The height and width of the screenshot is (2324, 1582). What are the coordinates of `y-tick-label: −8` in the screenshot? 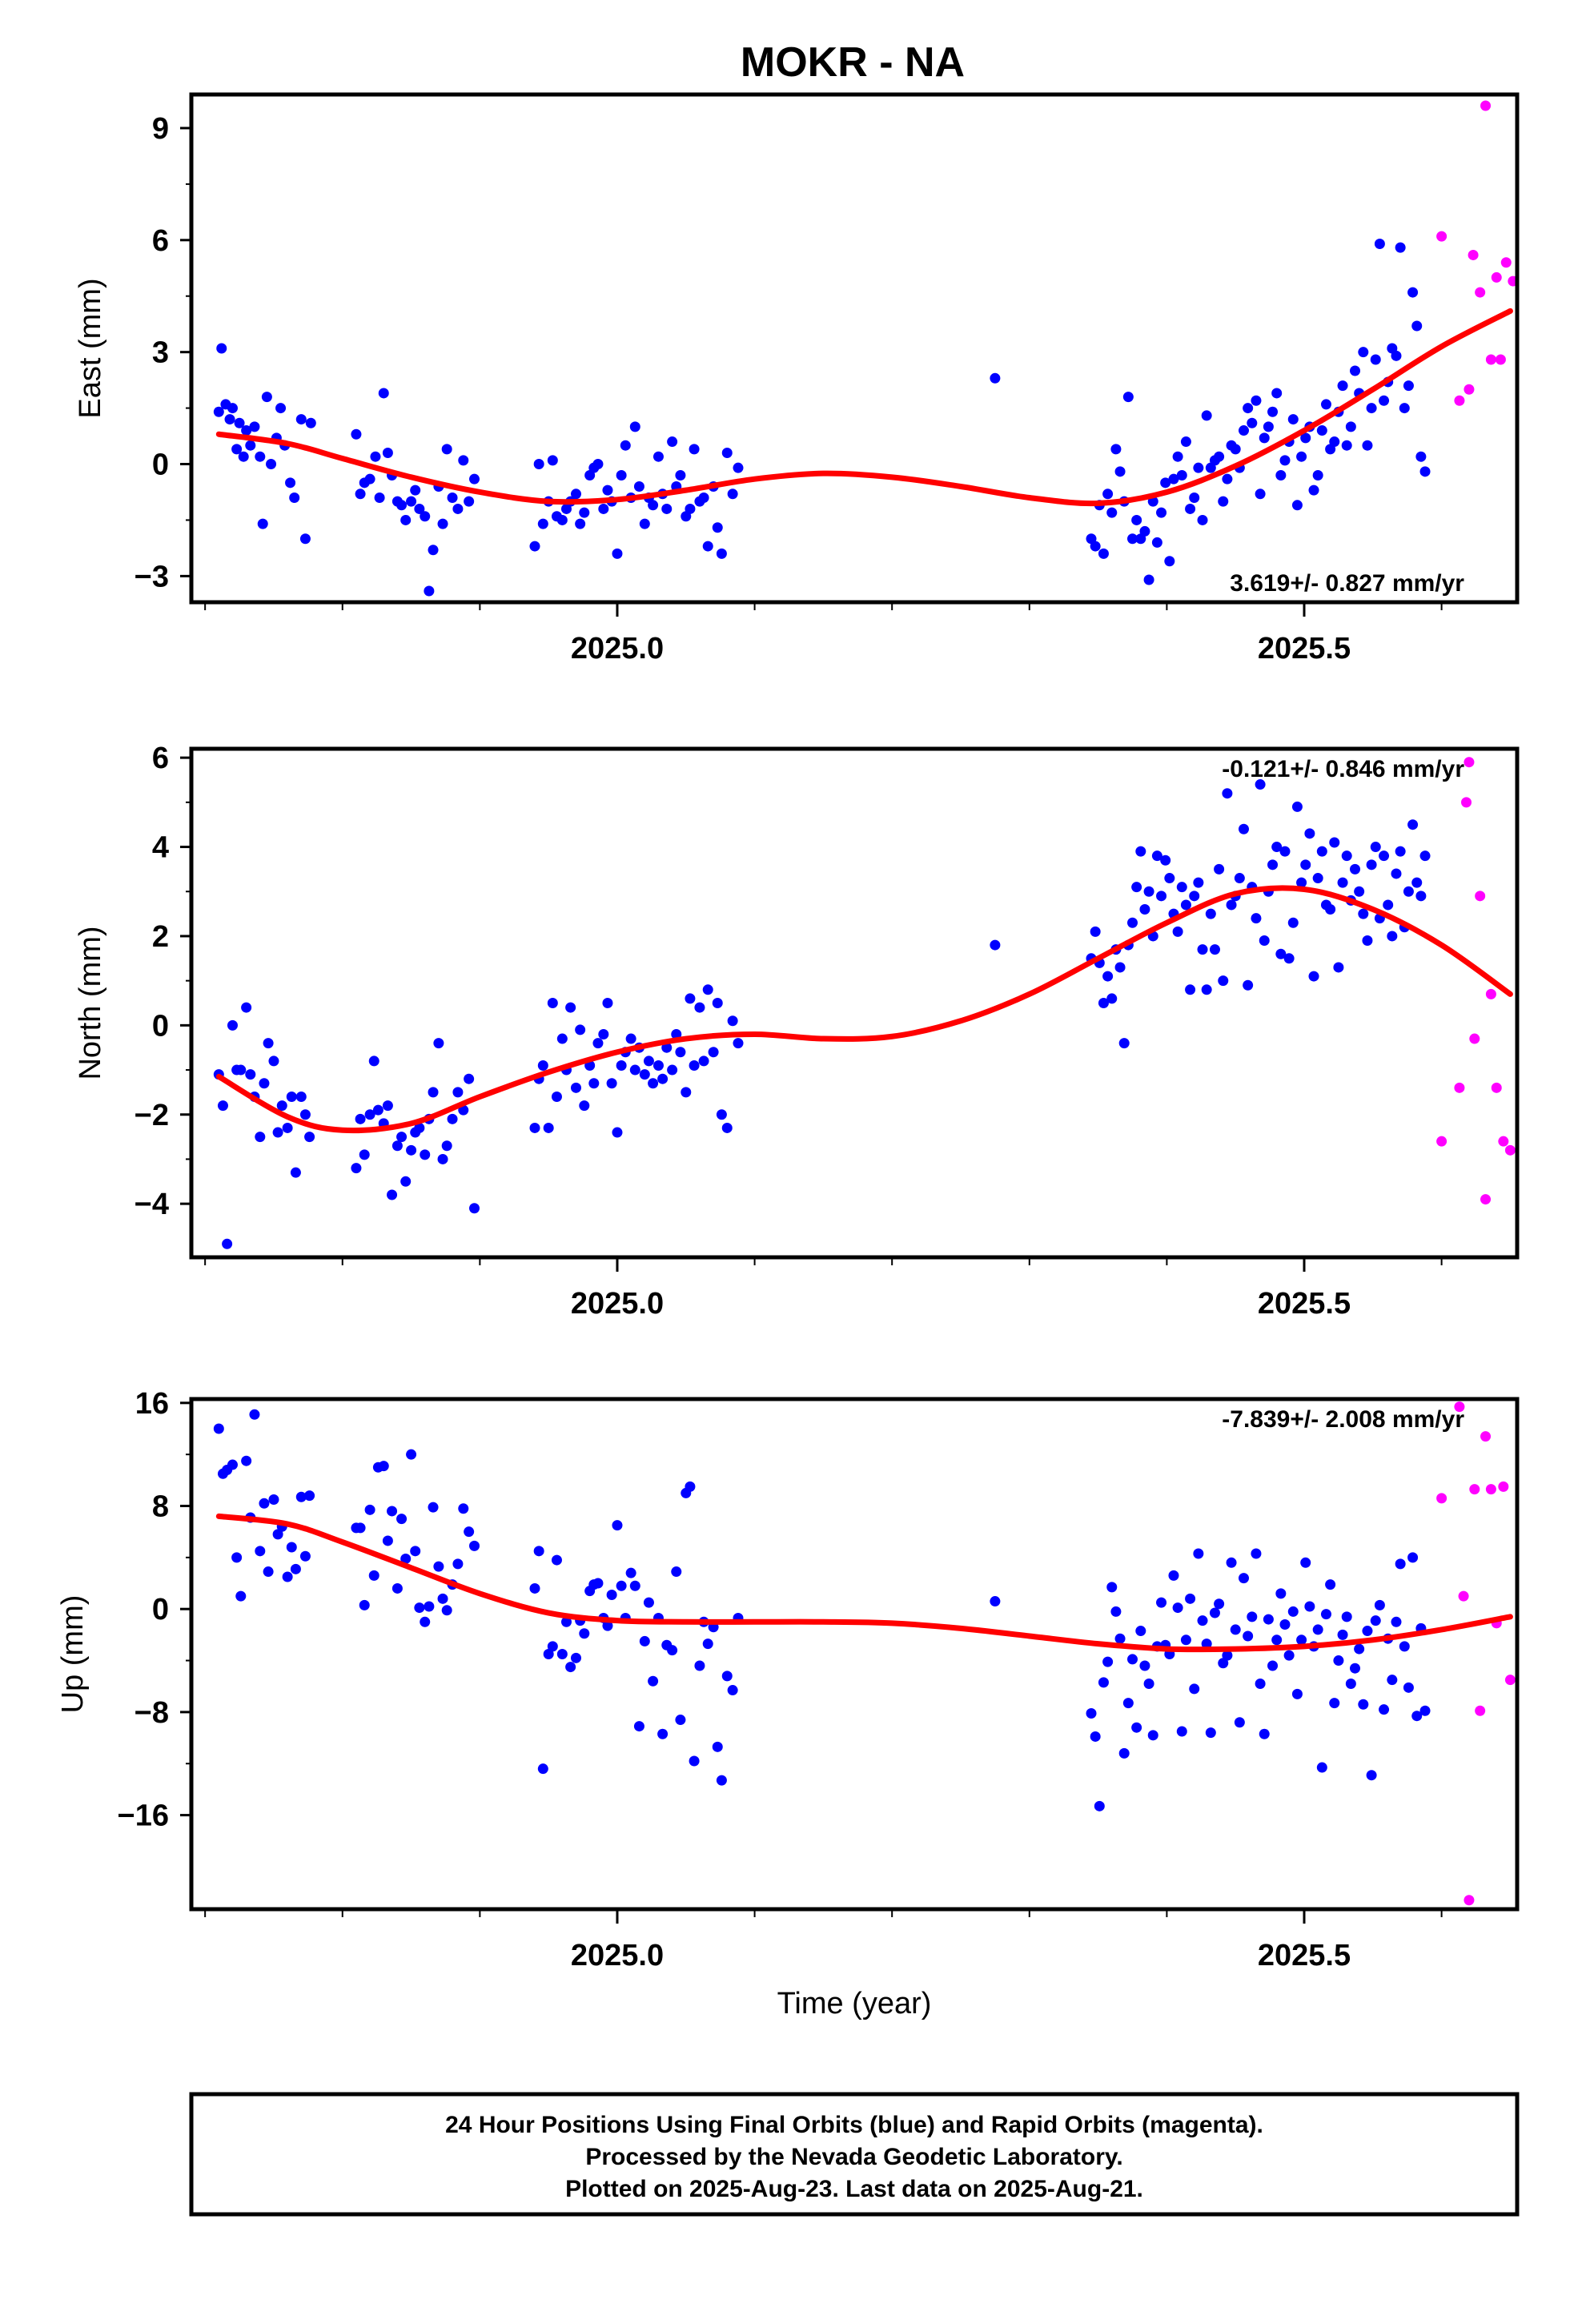 It's located at (152, 1713).